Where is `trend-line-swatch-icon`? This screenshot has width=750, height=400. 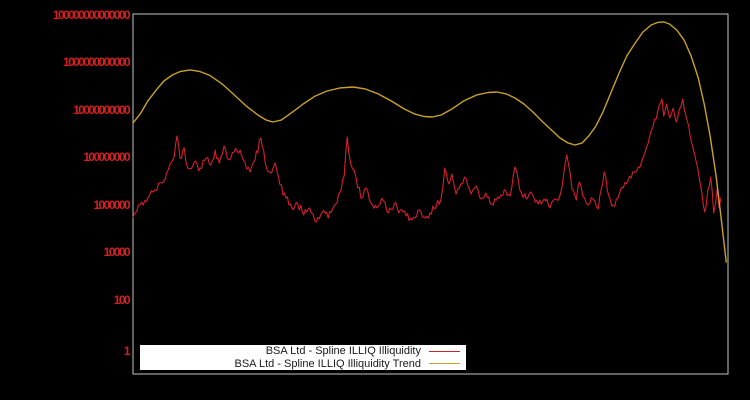 trend-line-swatch-icon is located at coordinates (444, 364).